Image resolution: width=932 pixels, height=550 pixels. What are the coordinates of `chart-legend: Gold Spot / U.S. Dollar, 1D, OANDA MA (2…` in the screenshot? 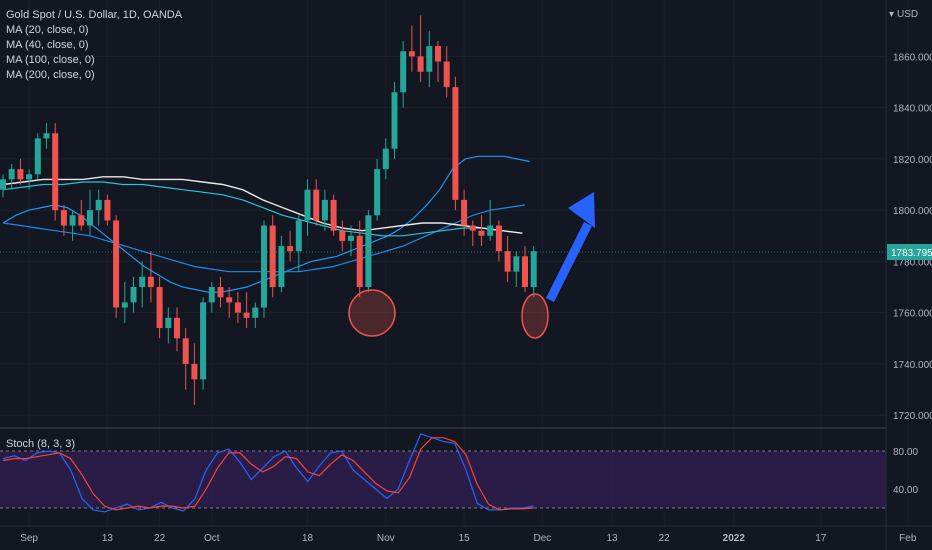 It's located at (94, 45).